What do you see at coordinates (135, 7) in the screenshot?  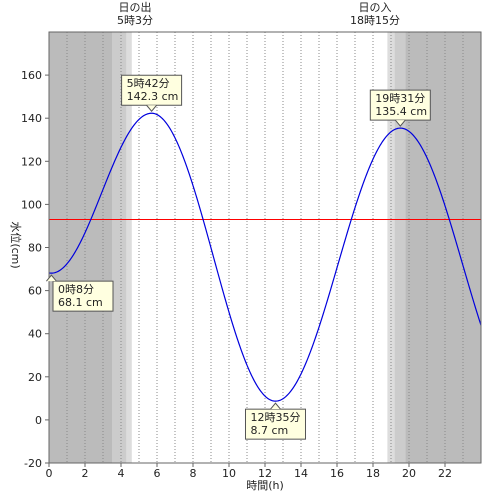 I see `sunrise-label: 日の出` at bounding box center [135, 7].